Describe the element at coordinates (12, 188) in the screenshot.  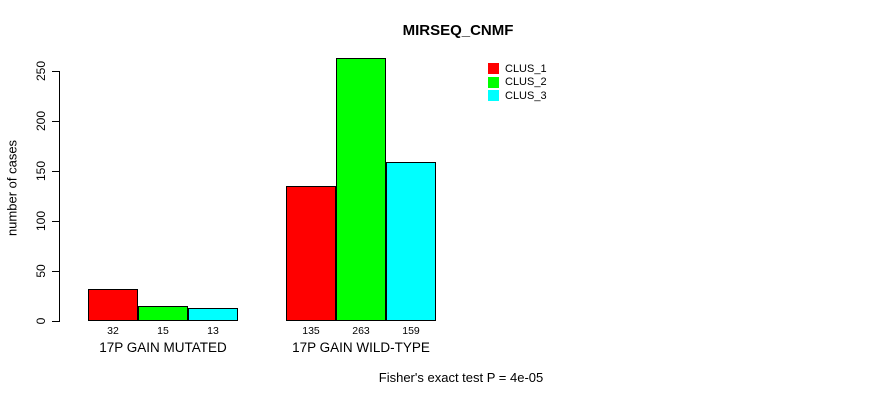
I see `y-axis-label: number of cases` at that location.